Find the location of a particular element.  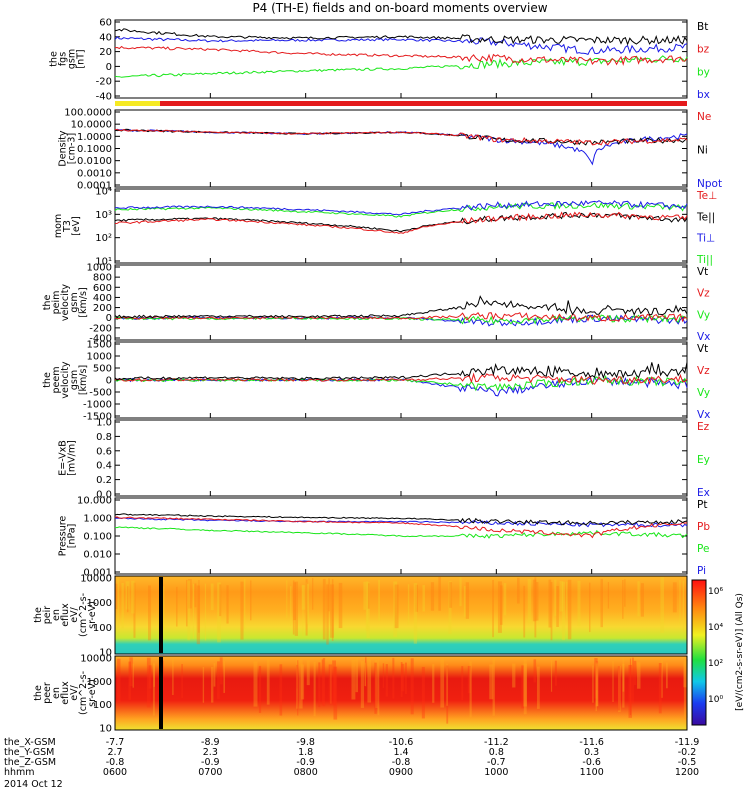

legend-by: by is located at coordinates (703, 72).